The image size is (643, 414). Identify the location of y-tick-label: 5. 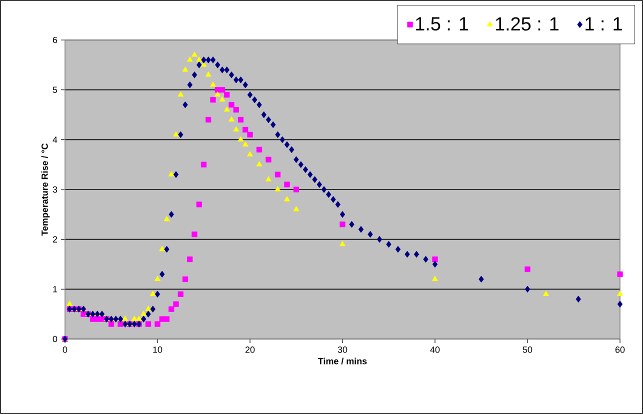
(55, 89).